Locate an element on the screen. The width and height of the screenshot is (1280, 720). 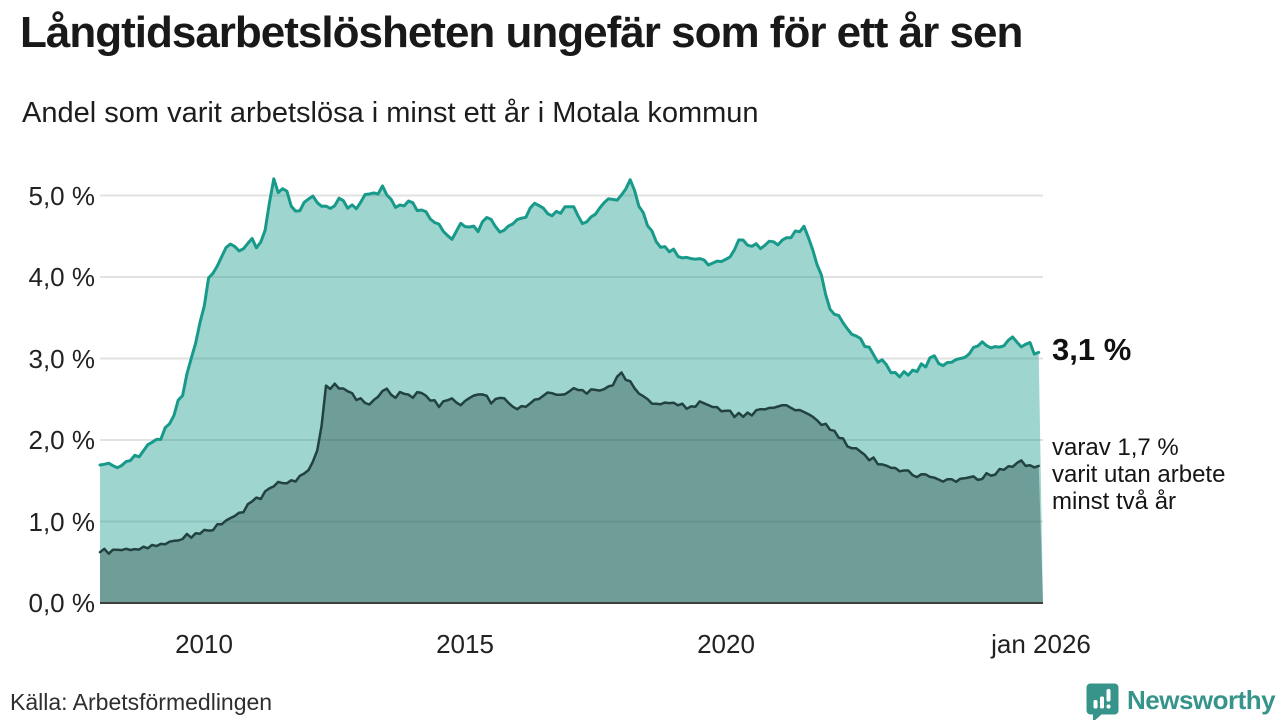
y-axis-label: 0,0 % is located at coordinates (62, 603).